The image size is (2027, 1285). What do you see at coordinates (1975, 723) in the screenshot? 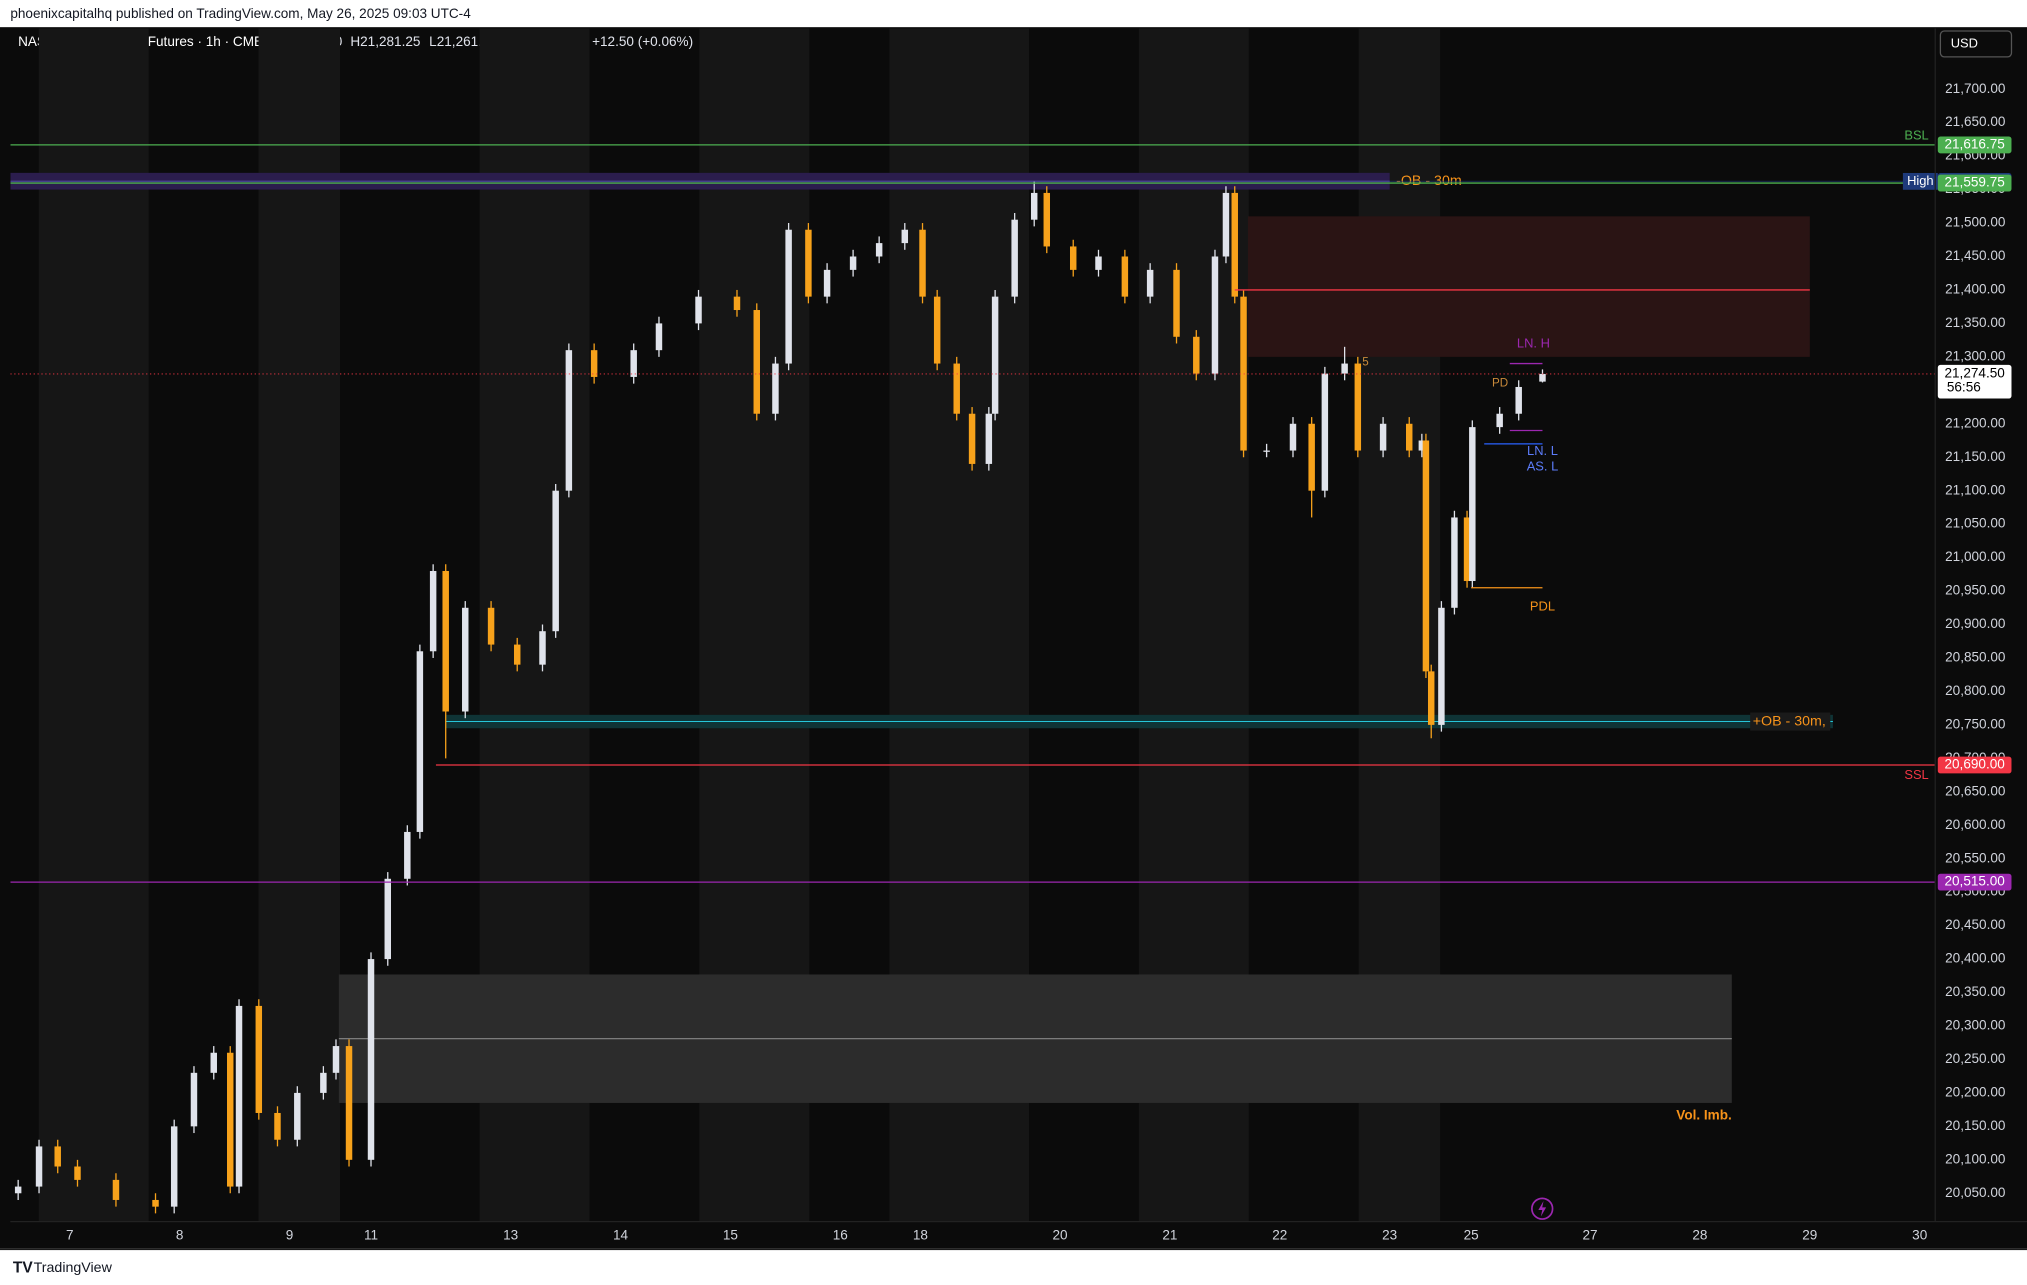
I see `y-tick-label: 20,750.00` at bounding box center [1975, 723].